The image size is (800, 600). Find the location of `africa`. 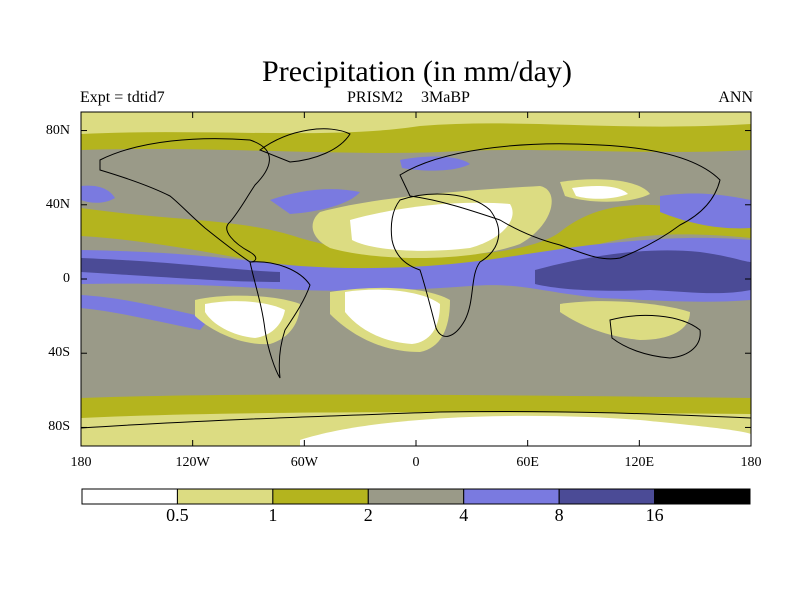

africa is located at coordinates (445, 265).